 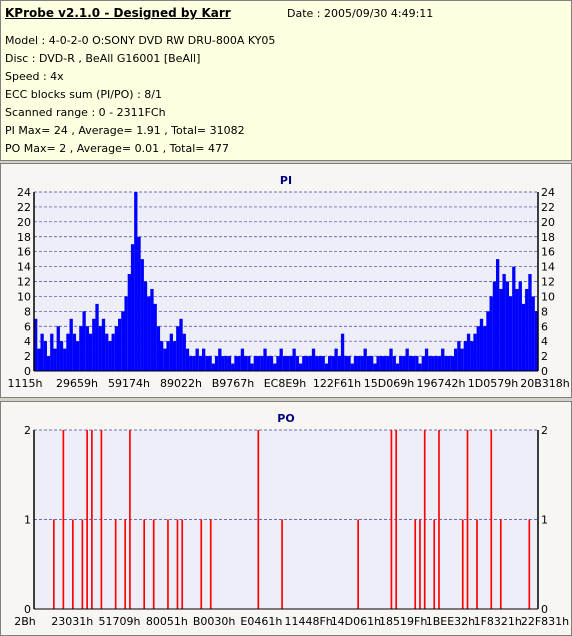 I want to click on pi-x-tick: 196742h, so click(x=441, y=383).